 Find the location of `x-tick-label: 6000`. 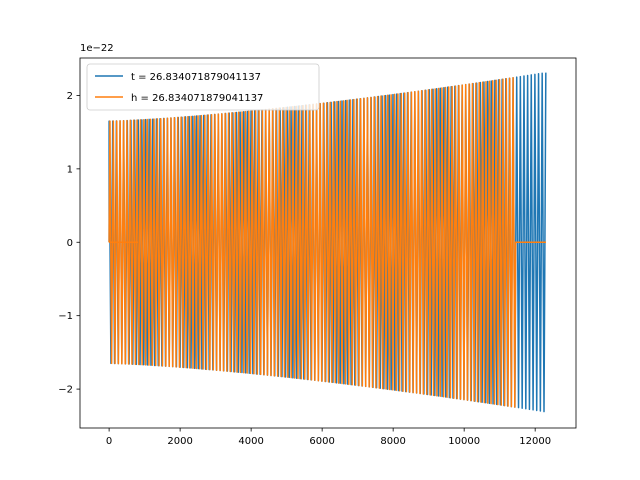

x-tick-label: 6000 is located at coordinates (321, 441).